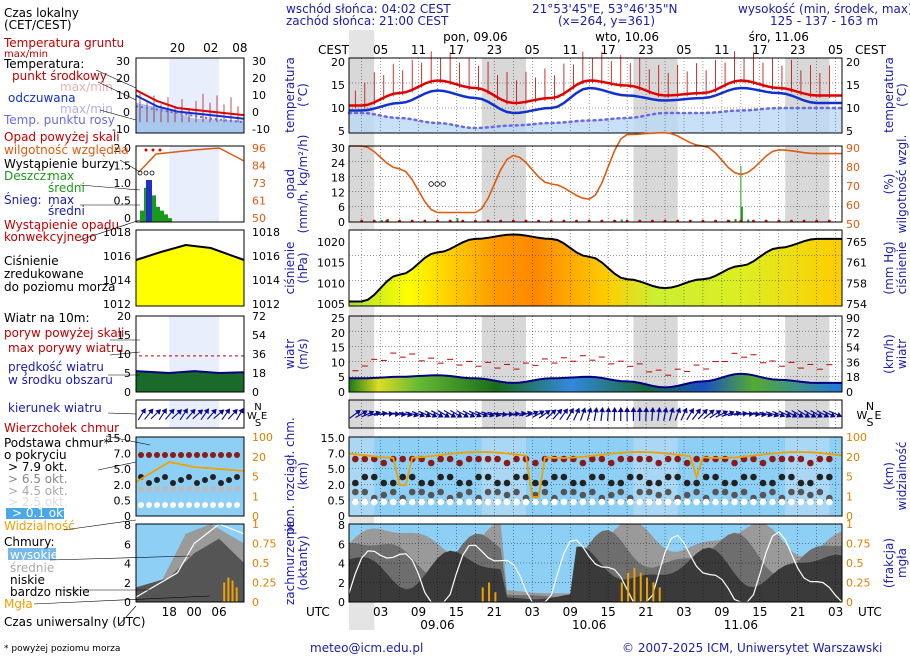 Image resolution: width=910 pixels, height=660 pixels. What do you see at coordinates (169, 612) in the screenshot?
I see `legend-utc-hour: 18` at bounding box center [169, 612].